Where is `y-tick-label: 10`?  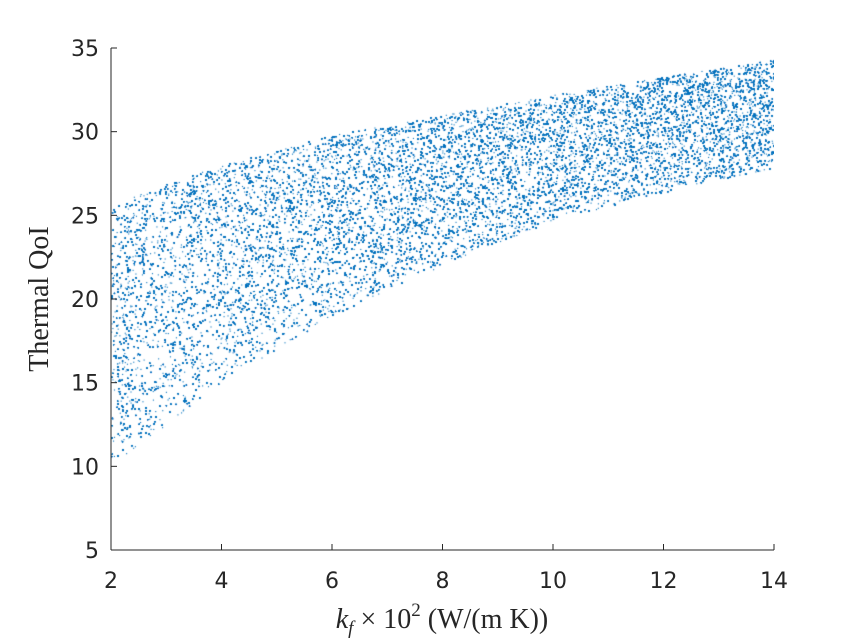 y-tick-label: 10 is located at coordinates (85, 467).